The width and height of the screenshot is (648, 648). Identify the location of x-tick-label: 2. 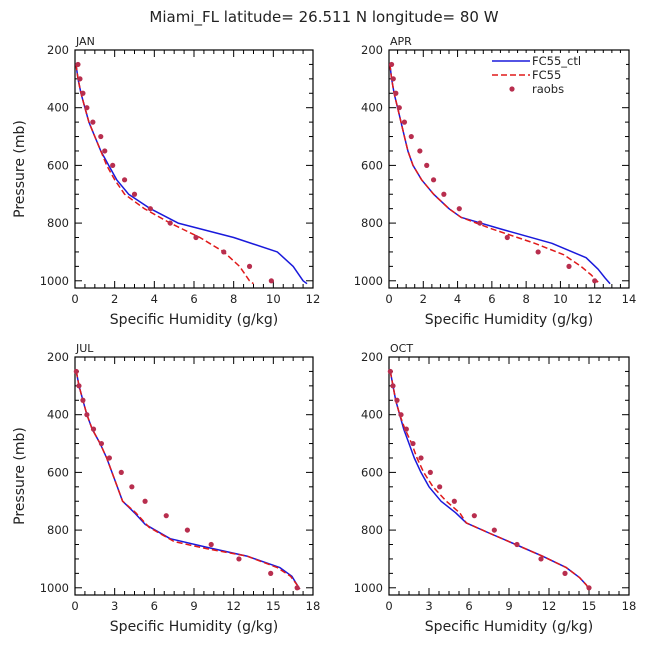
(423, 299).